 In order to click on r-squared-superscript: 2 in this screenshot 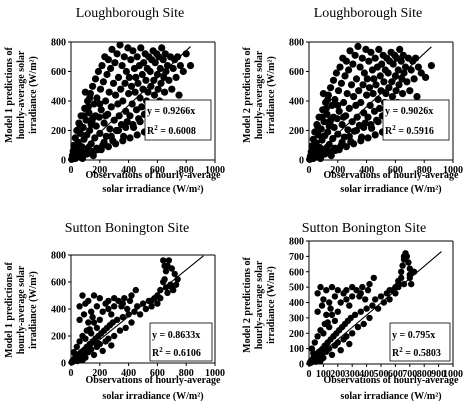, I will do `click(156, 128)`.